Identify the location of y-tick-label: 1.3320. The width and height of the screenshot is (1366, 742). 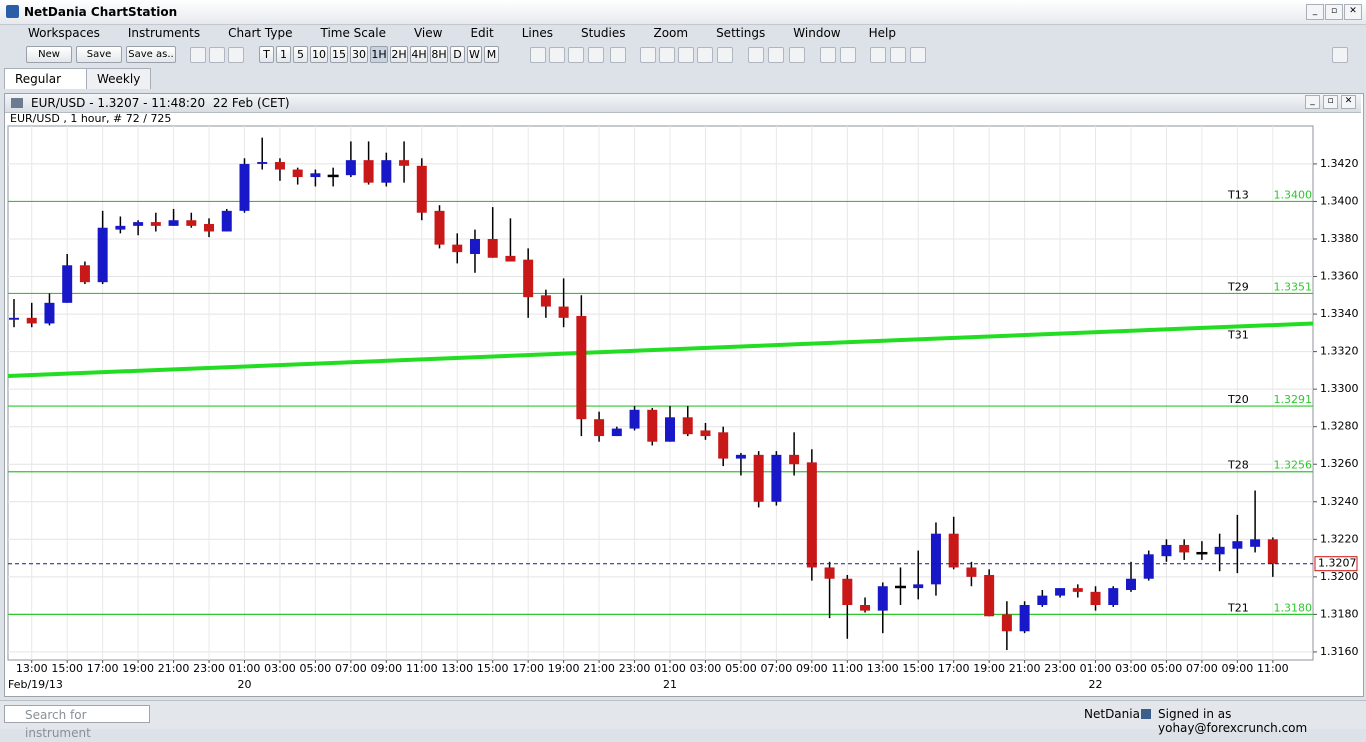
(1339, 351).